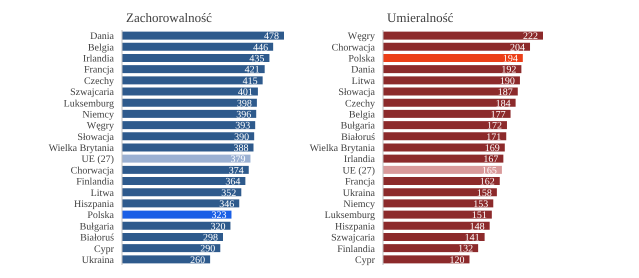 The width and height of the screenshot is (639, 278). What do you see at coordinates (245, 92) in the screenshot?
I see `data-label: 401` at bounding box center [245, 92].